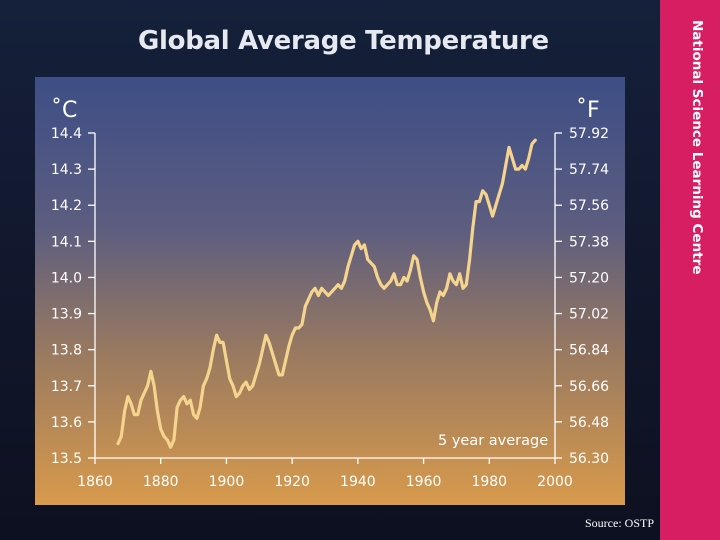 The width and height of the screenshot is (720, 540). I want to click on y-left-unit-label: ˚C, so click(64, 110).